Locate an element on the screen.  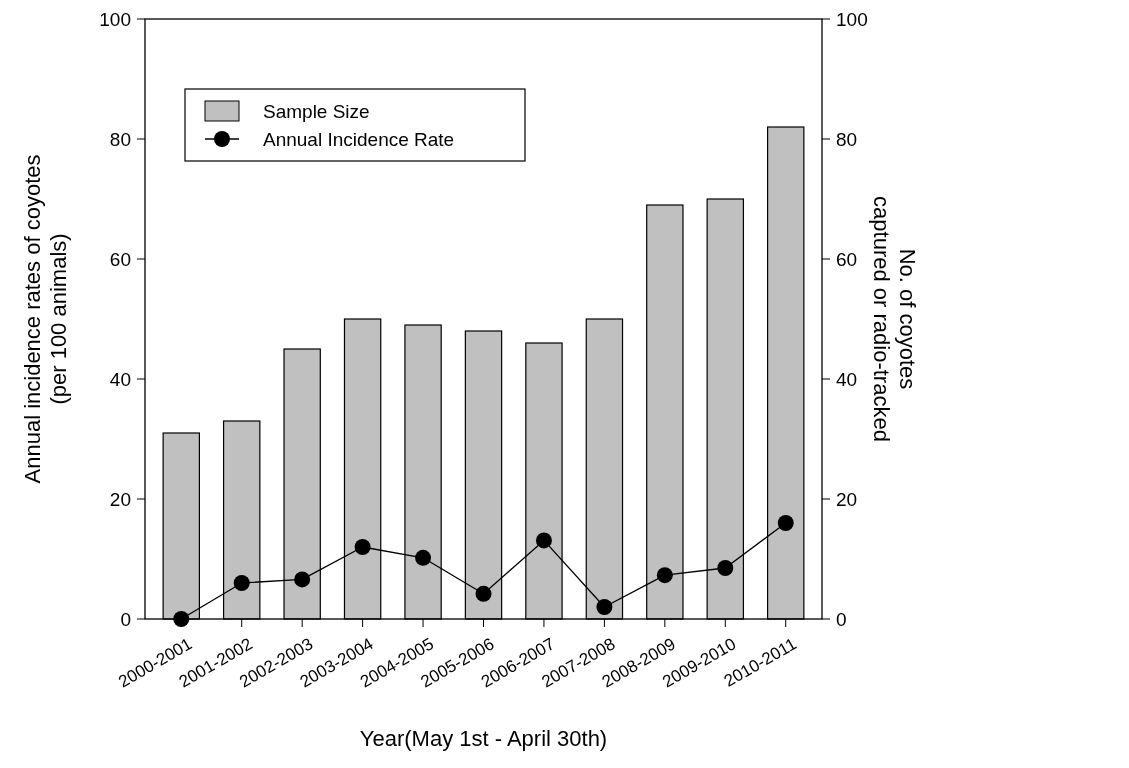
y-tick-label: 40 is located at coordinates (120, 379).